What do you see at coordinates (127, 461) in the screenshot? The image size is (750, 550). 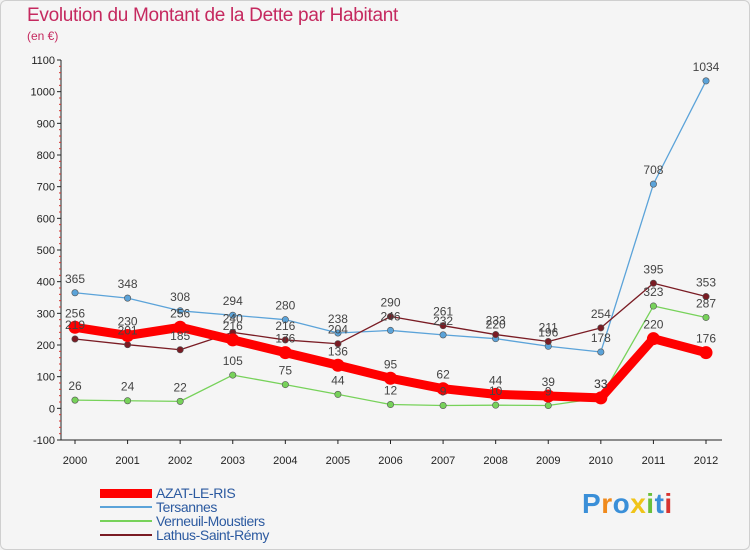 I see `x-tick-label: 2001` at bounding box center [127, 461].